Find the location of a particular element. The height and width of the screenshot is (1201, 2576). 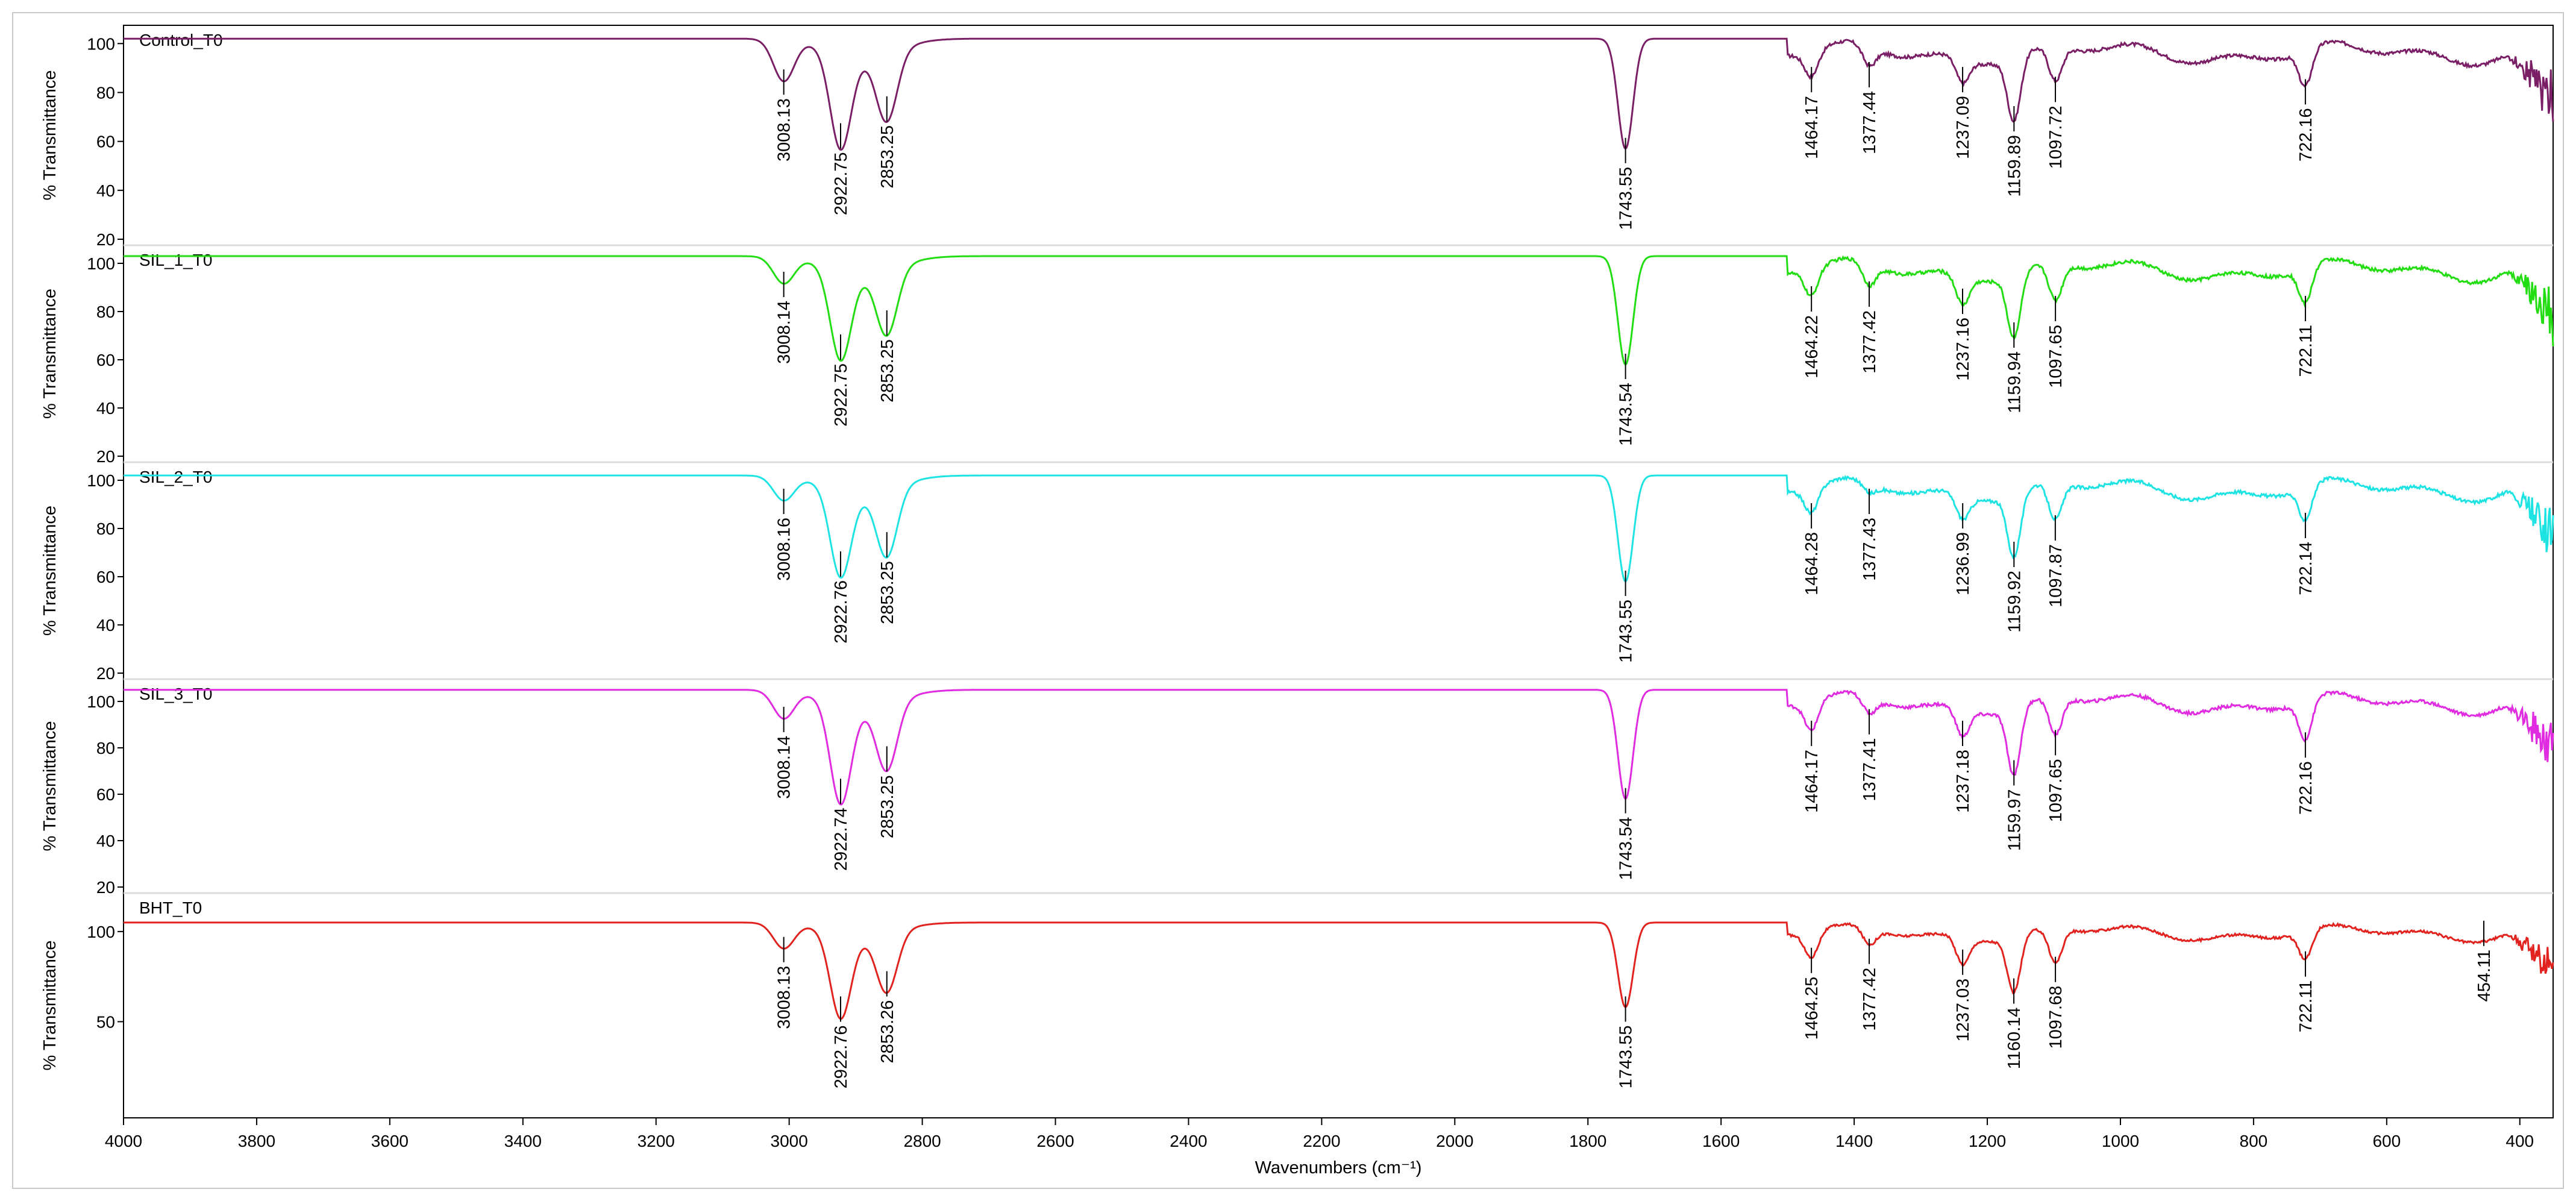

peak-label: 1159.92 is located at coordinates (2014, 602).